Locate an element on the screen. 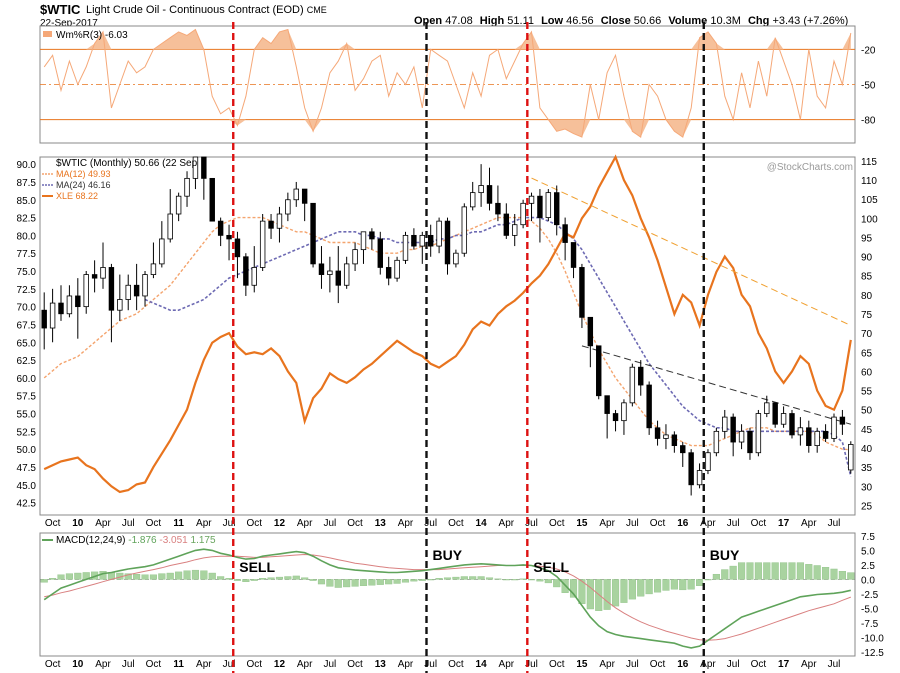 Image resolution: width=900 pixels, height=673 pixels. price-left-tick: 85.0 is located at coordinates (27, 201).